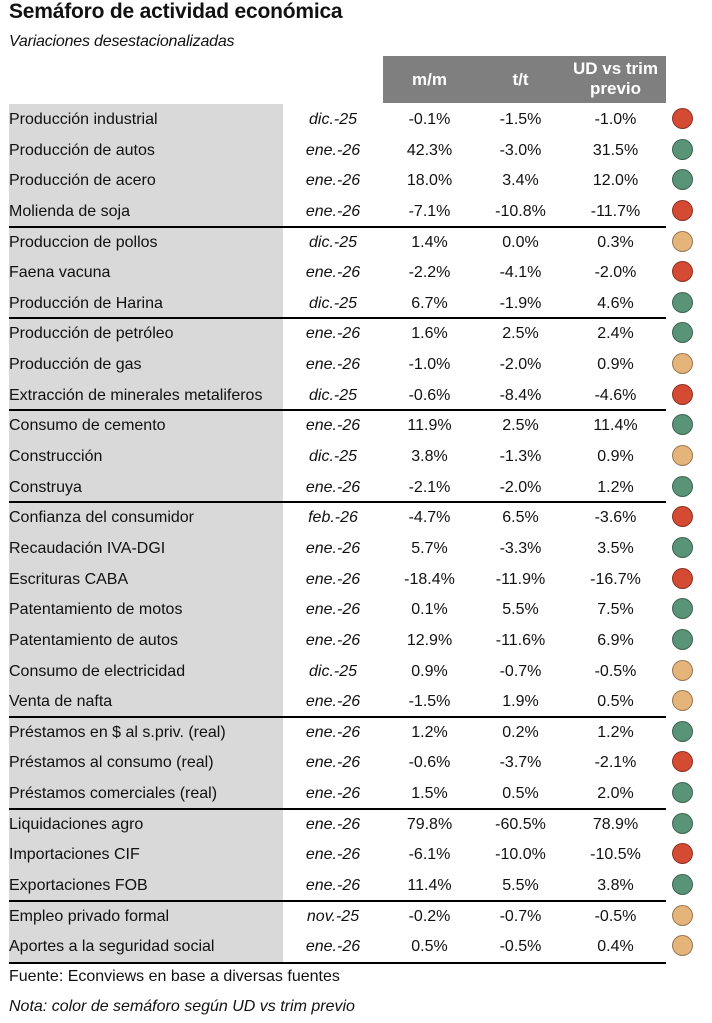 This screenshot has height=1023, width=712. Describe the element at coordinates (429, 916) in the screenshot. I see `value-mm: -0.2%` at that location.